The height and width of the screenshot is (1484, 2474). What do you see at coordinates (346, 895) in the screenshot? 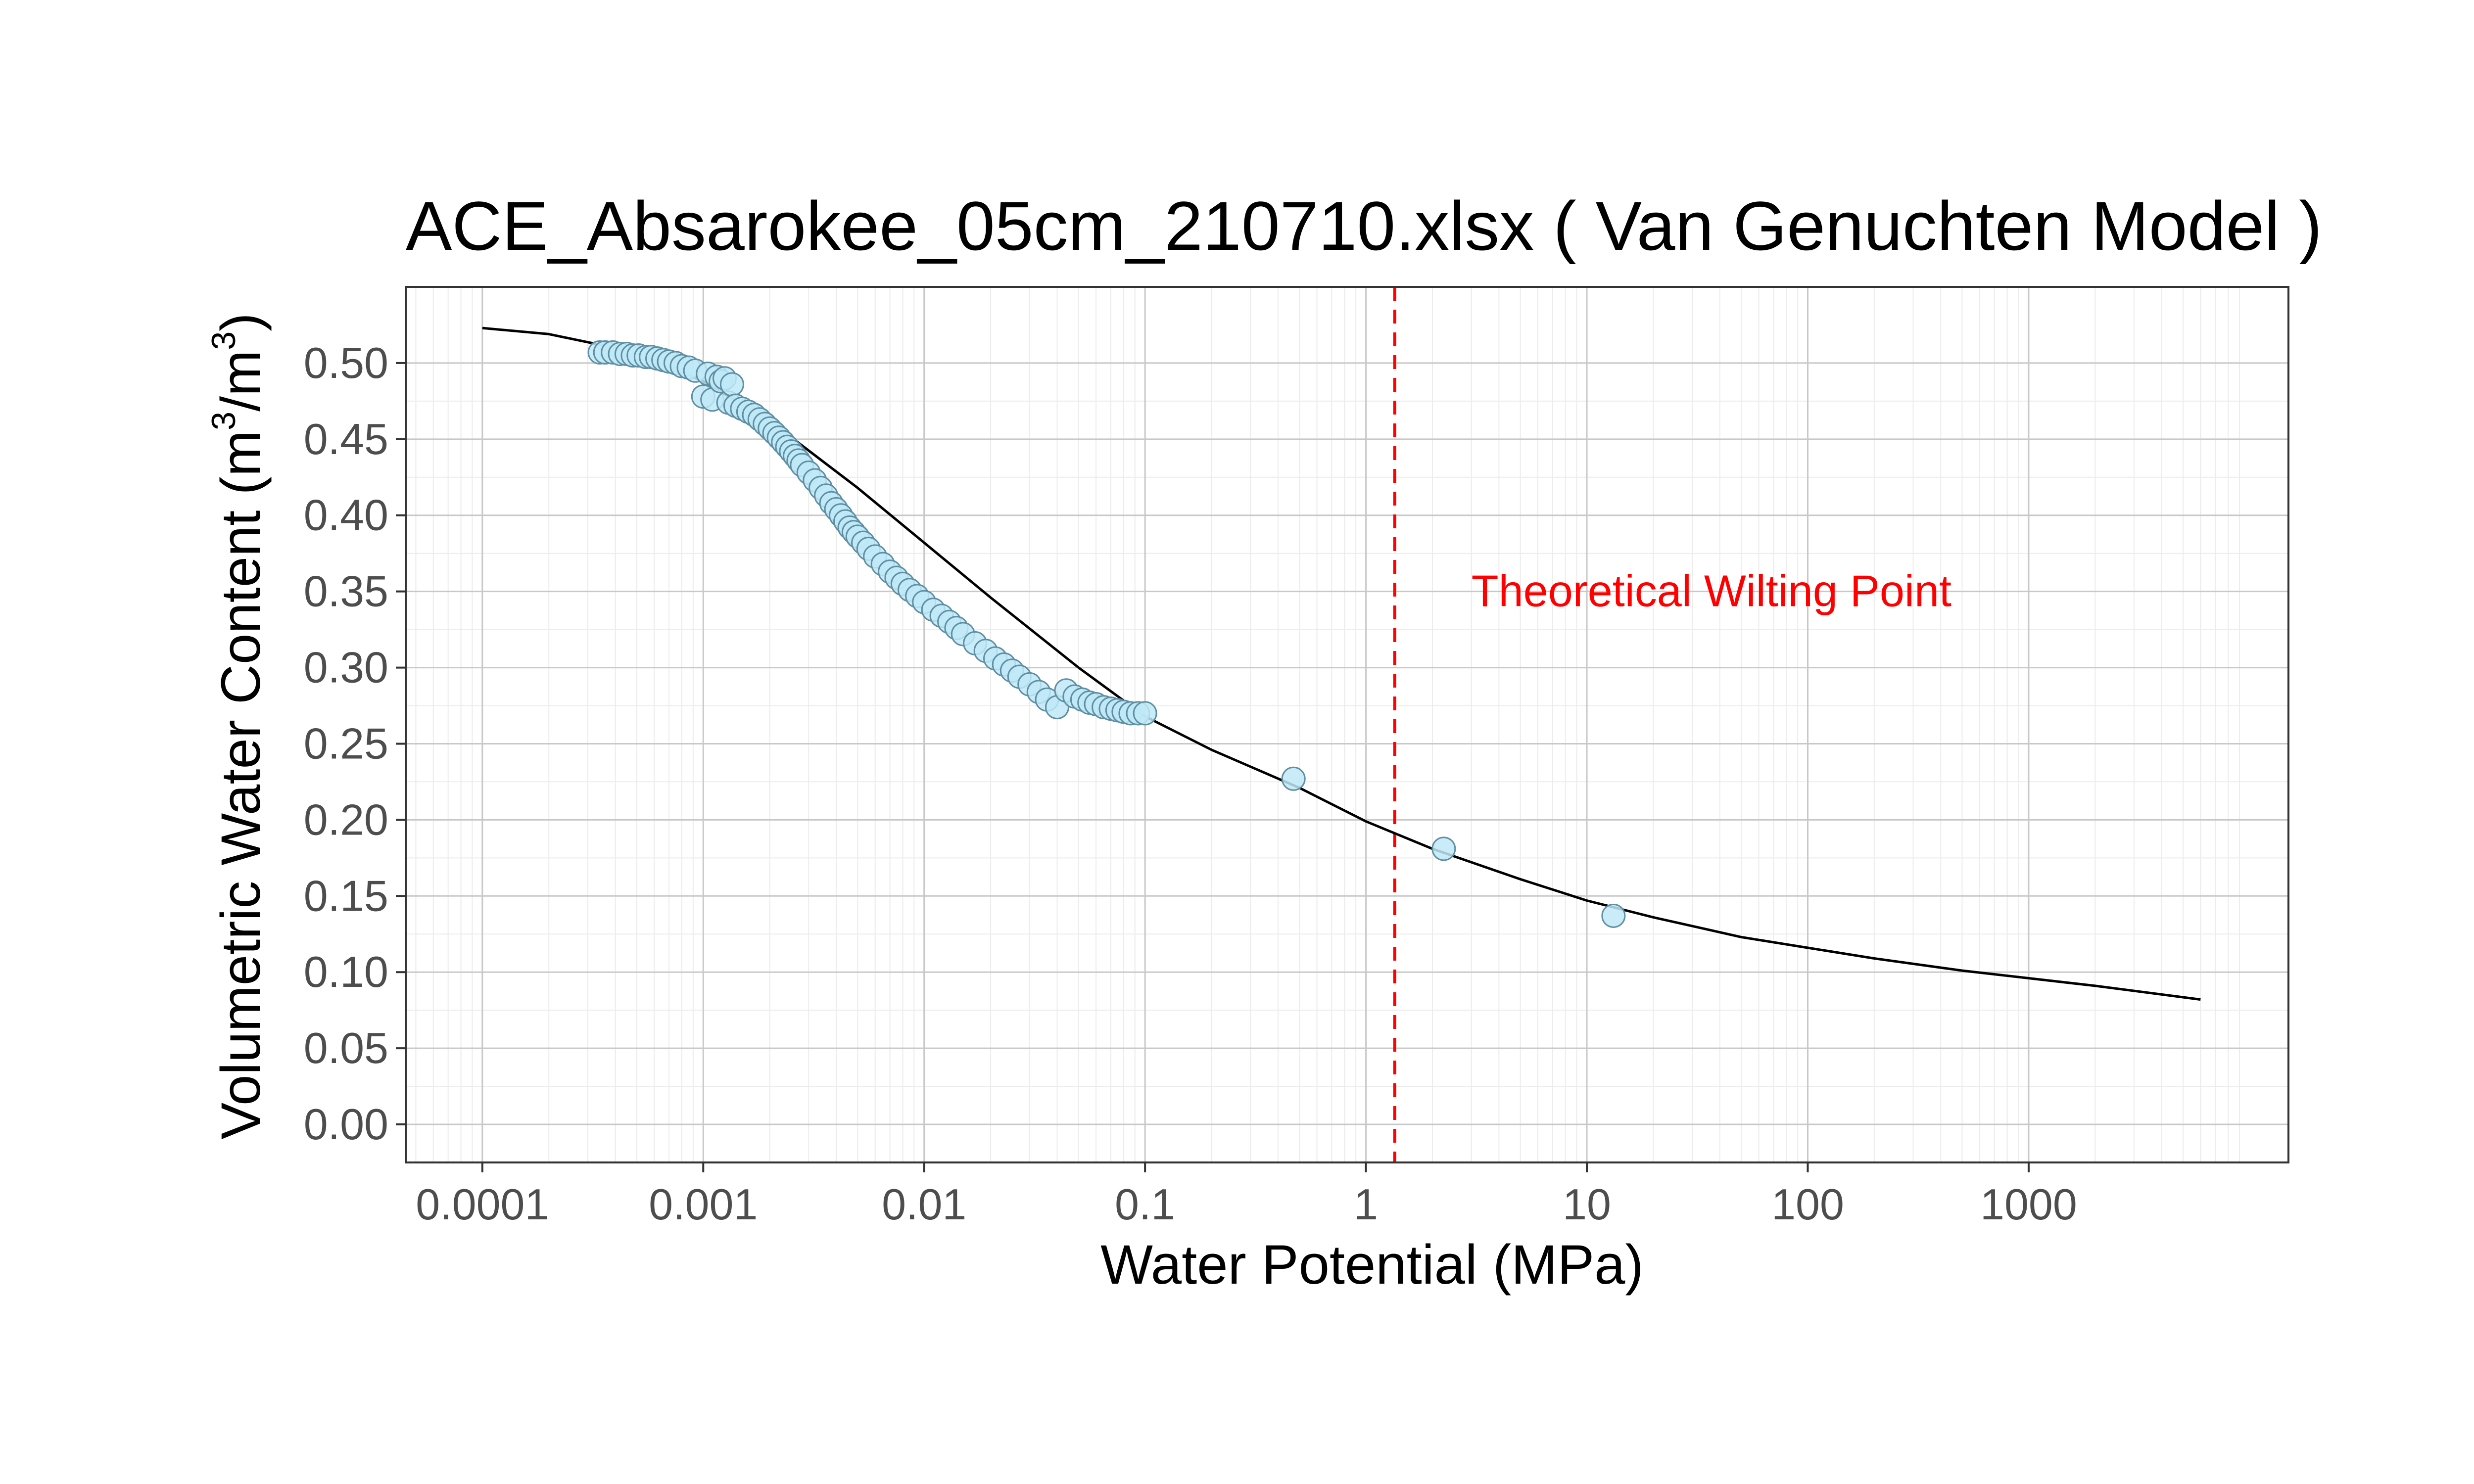
I see `y-tick-label: 0.15` at bounding box center [346, 895].